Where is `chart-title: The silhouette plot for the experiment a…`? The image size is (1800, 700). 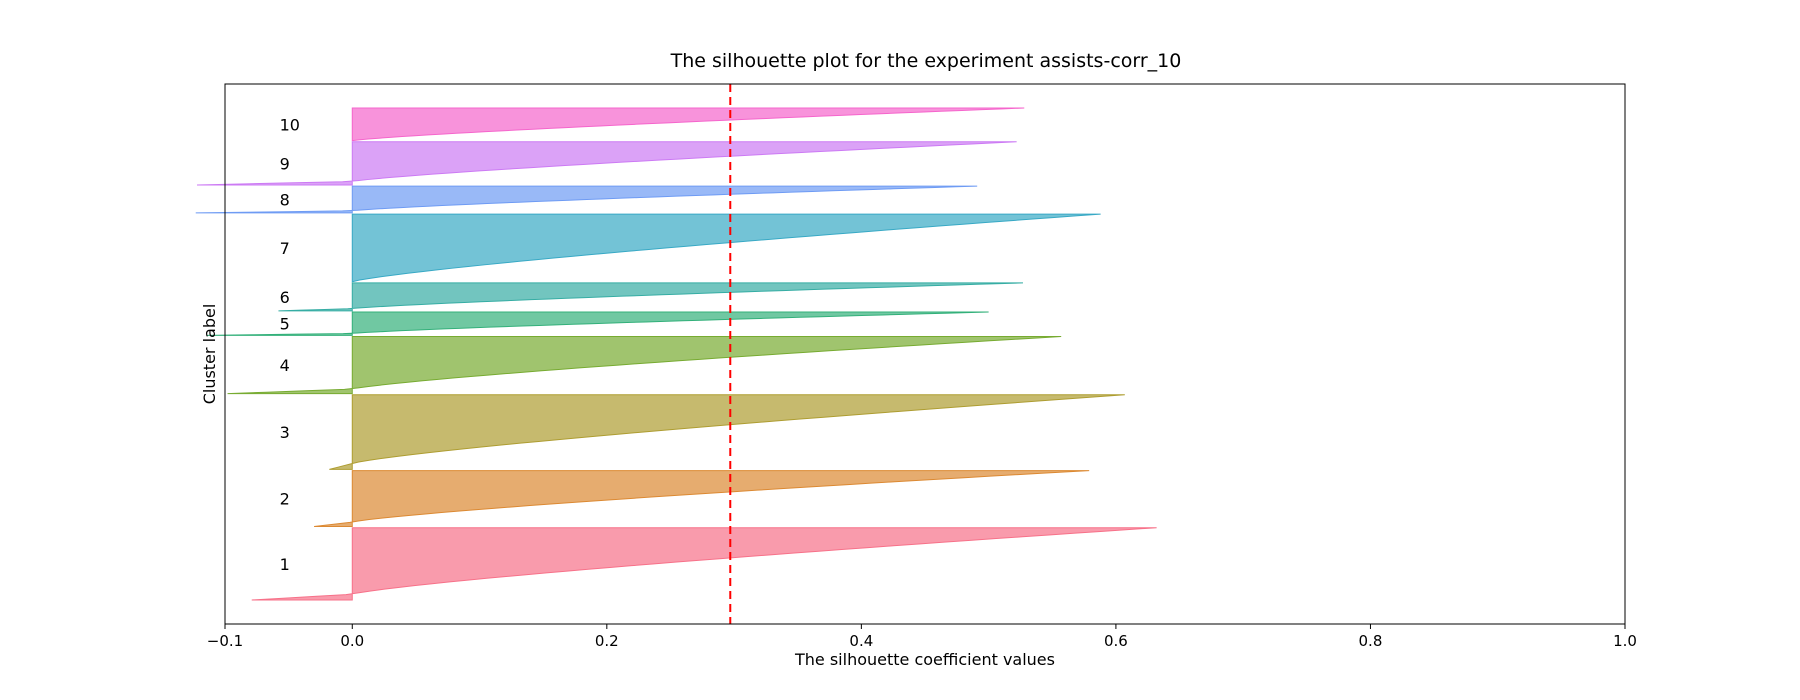
chart-title: The silhouette plot for the experiment a… is located at coordinates (926, 61).